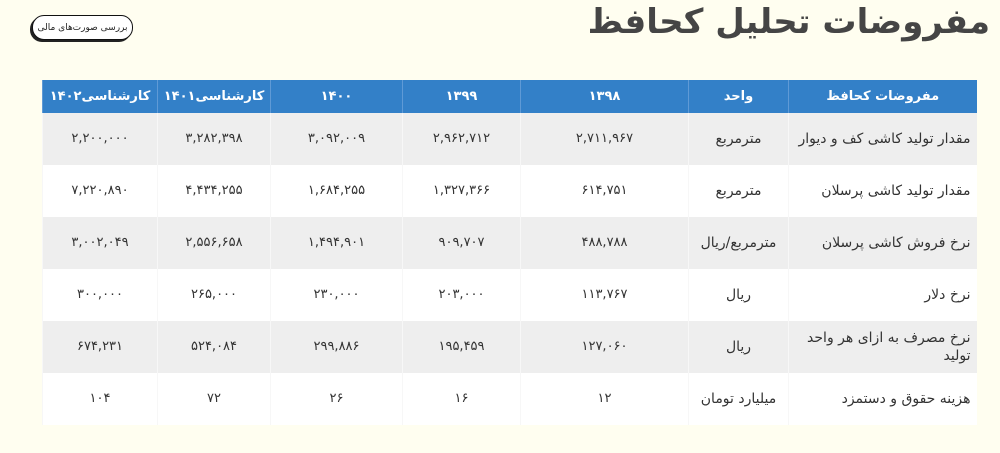  I want to click on value-cell: ۱,۴۹۴,۹۰۱, so click(336, 243).